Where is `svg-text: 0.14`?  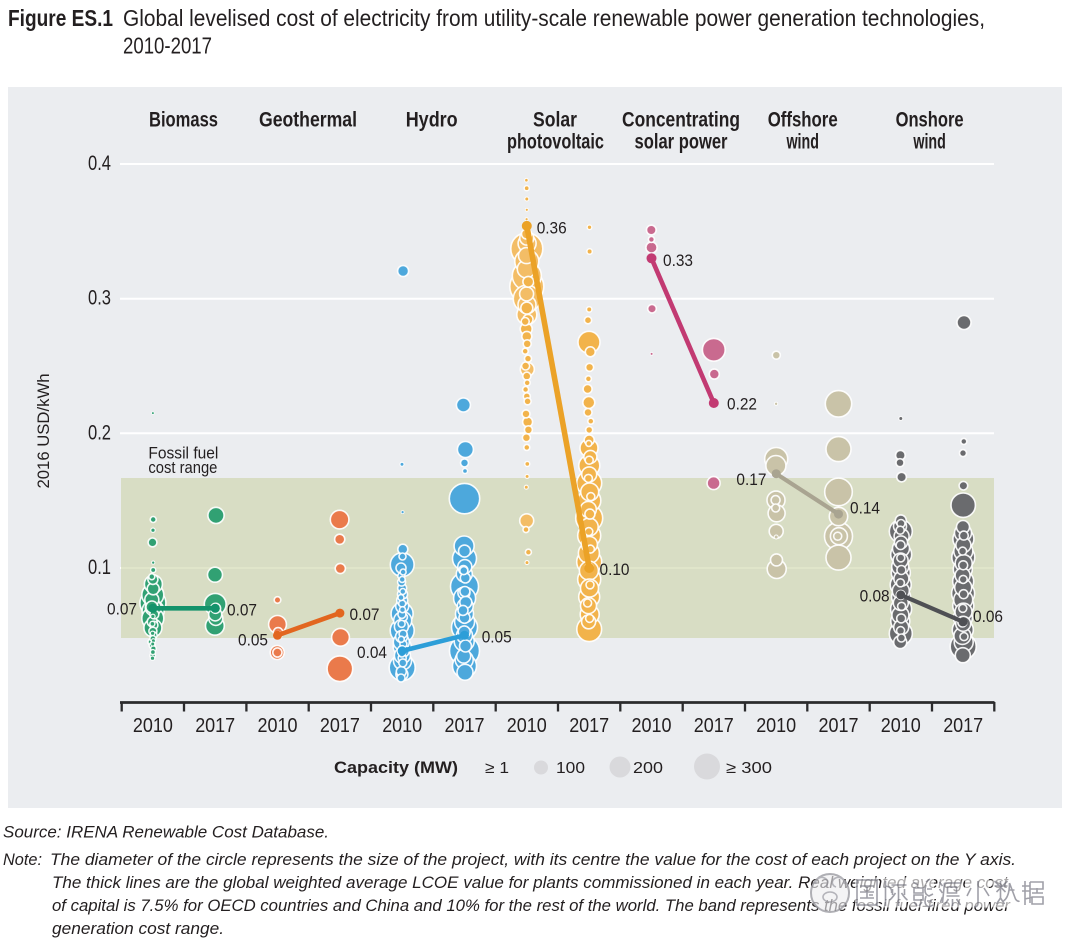
svg-text: 0.14 is located at coordinates (865, 508).